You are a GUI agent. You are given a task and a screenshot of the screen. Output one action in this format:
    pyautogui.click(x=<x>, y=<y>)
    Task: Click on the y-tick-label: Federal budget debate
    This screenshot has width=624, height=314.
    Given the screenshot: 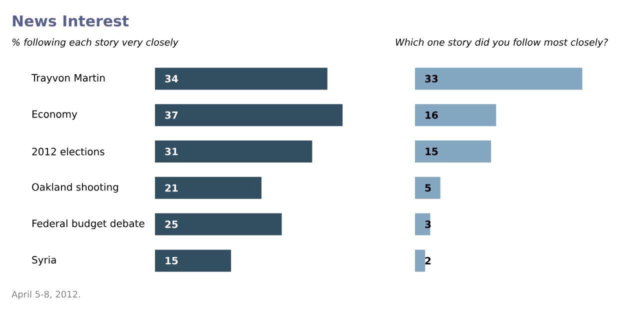 What is the action you would take?
    pyautogui.click(x=88, y=224)
    